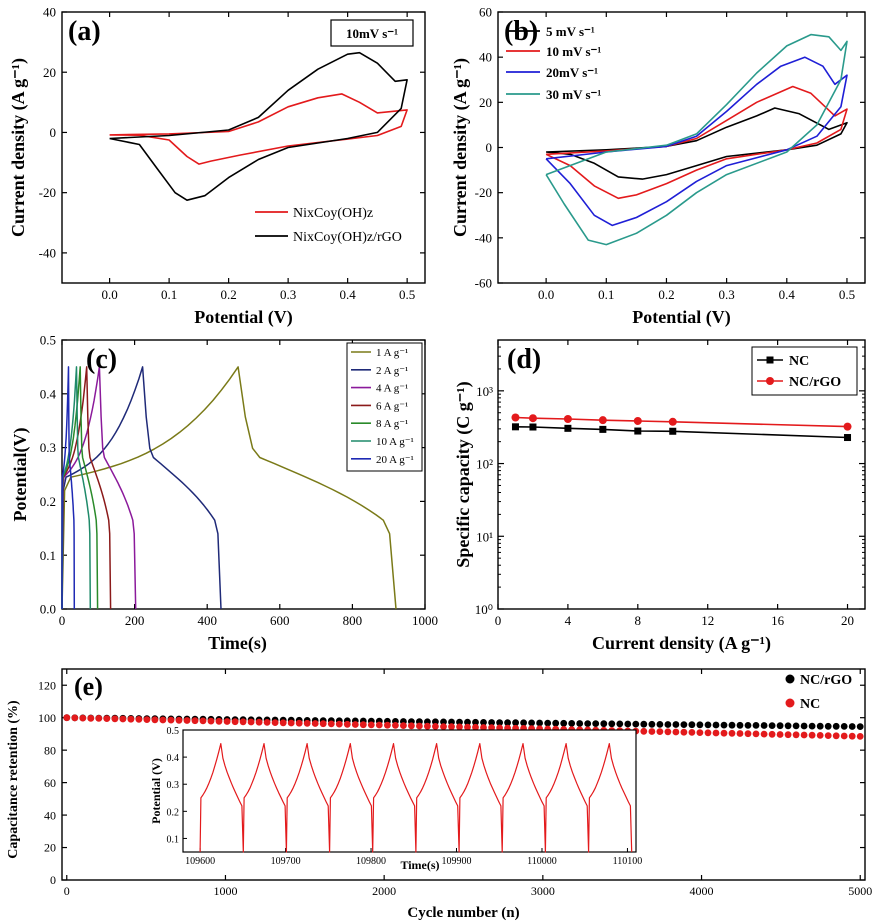 Image resolution: width=877 pixels, height=922 pixels. Describe the element at coordinates (847, 426) in the screenshot. I see `capacity-point-circle` at that location.